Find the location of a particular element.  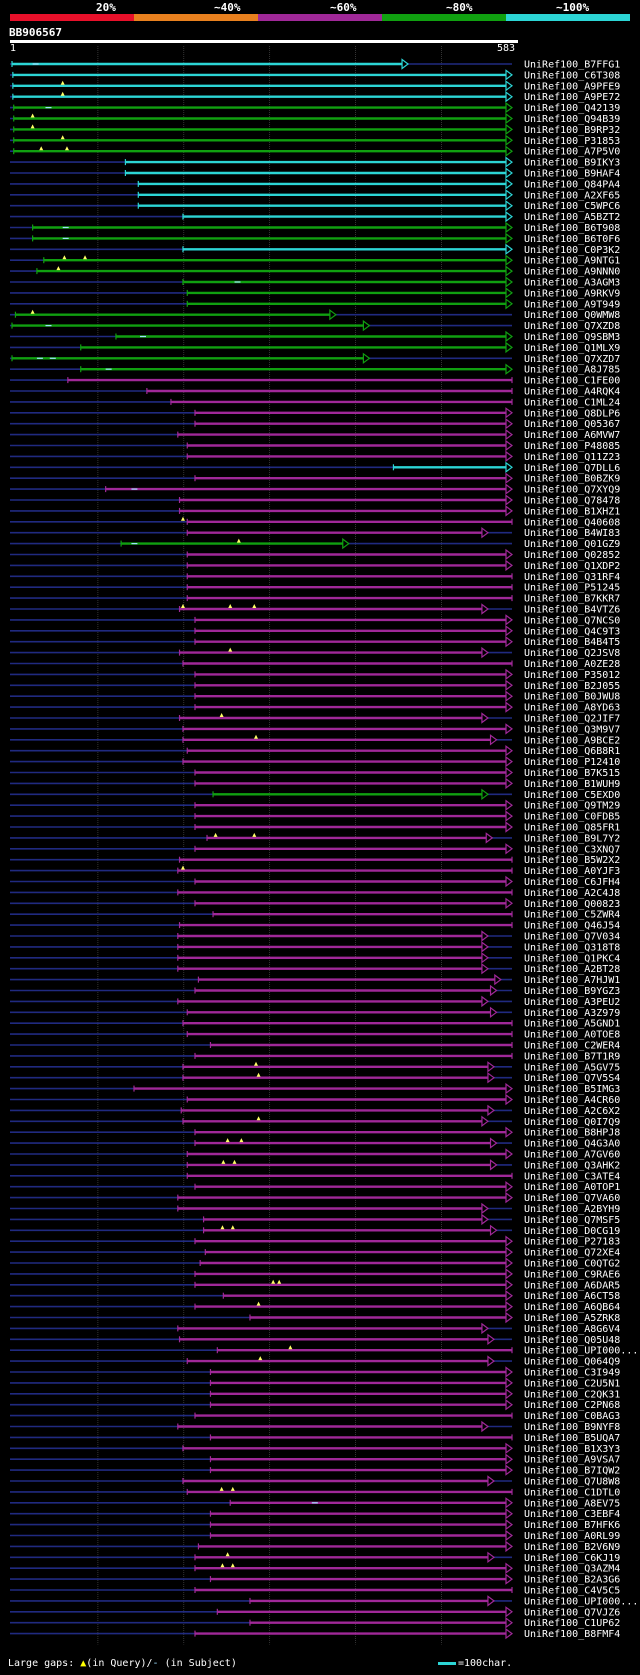

hit-id-label: UniRef100_C6JFH4 is located at coordinates (572, 882).